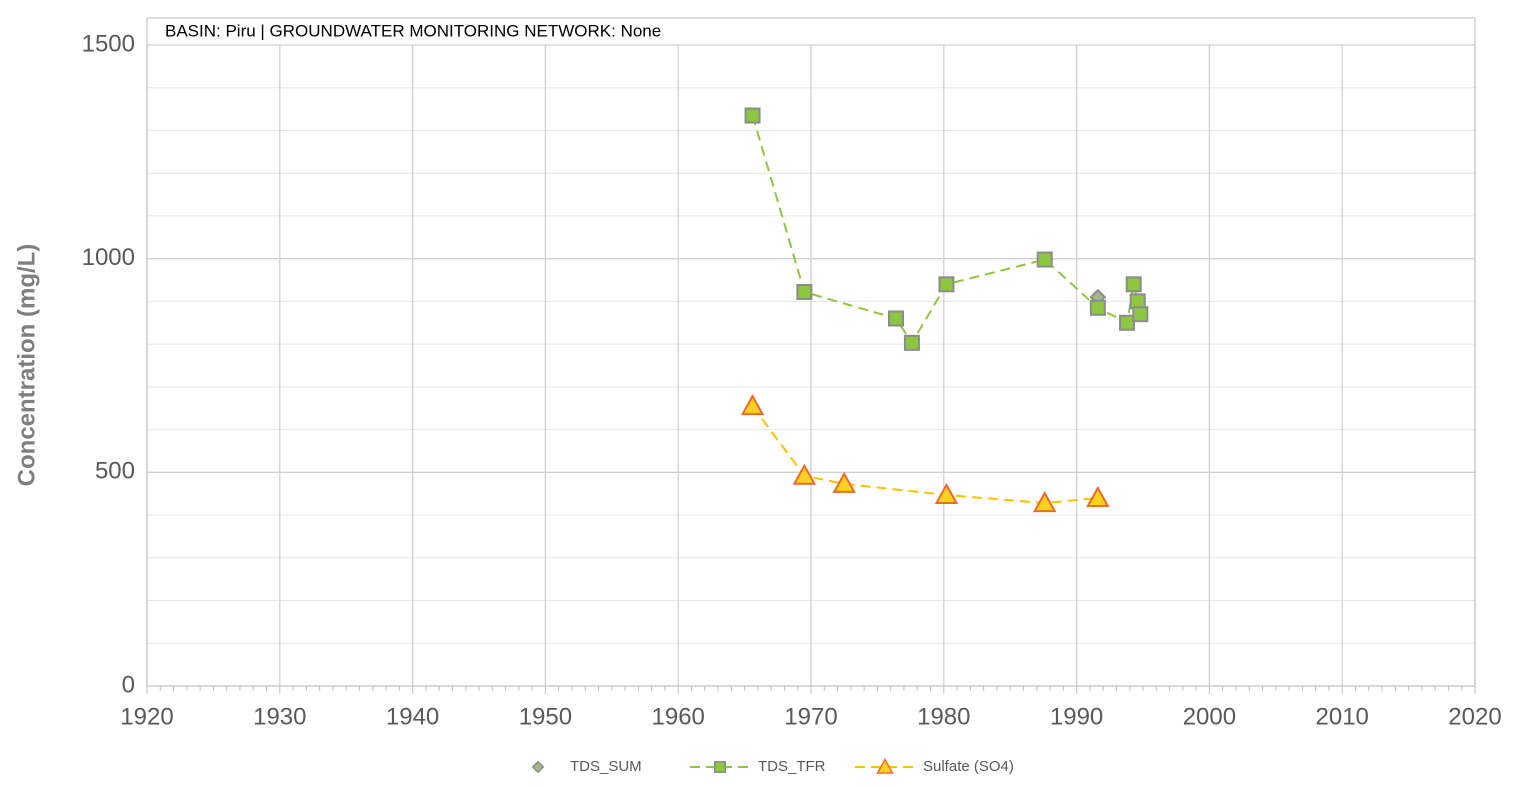  What do you see at coordinates (811, 31) in the screenshot?
I see `annotation-box` at bounding box center [811, 31].